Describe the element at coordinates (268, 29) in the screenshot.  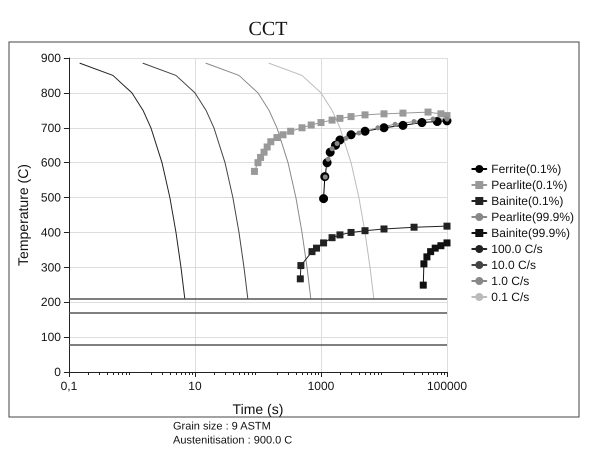
I see `chart-title: CCT` at that location.